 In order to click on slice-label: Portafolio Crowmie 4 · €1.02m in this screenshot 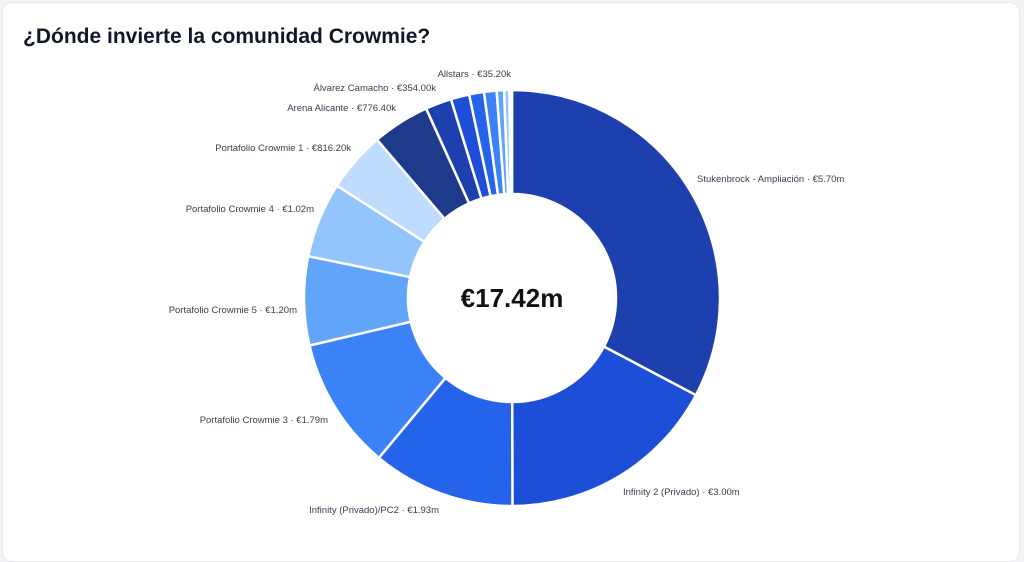, I will do `click(250, 209)`.